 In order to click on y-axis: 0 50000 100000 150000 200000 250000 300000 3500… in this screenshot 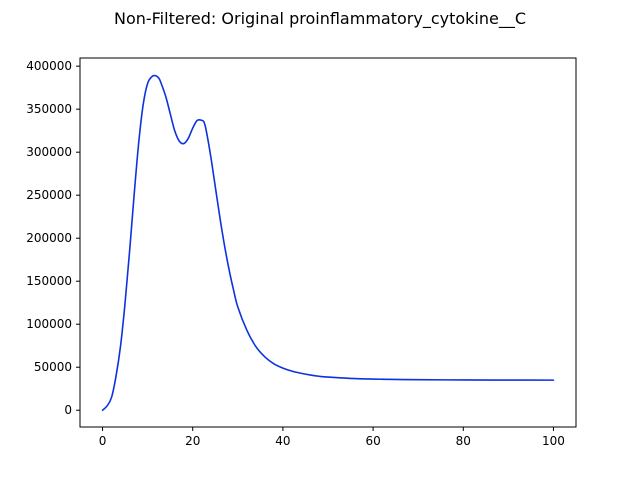, I will do `click(53, 238)`.